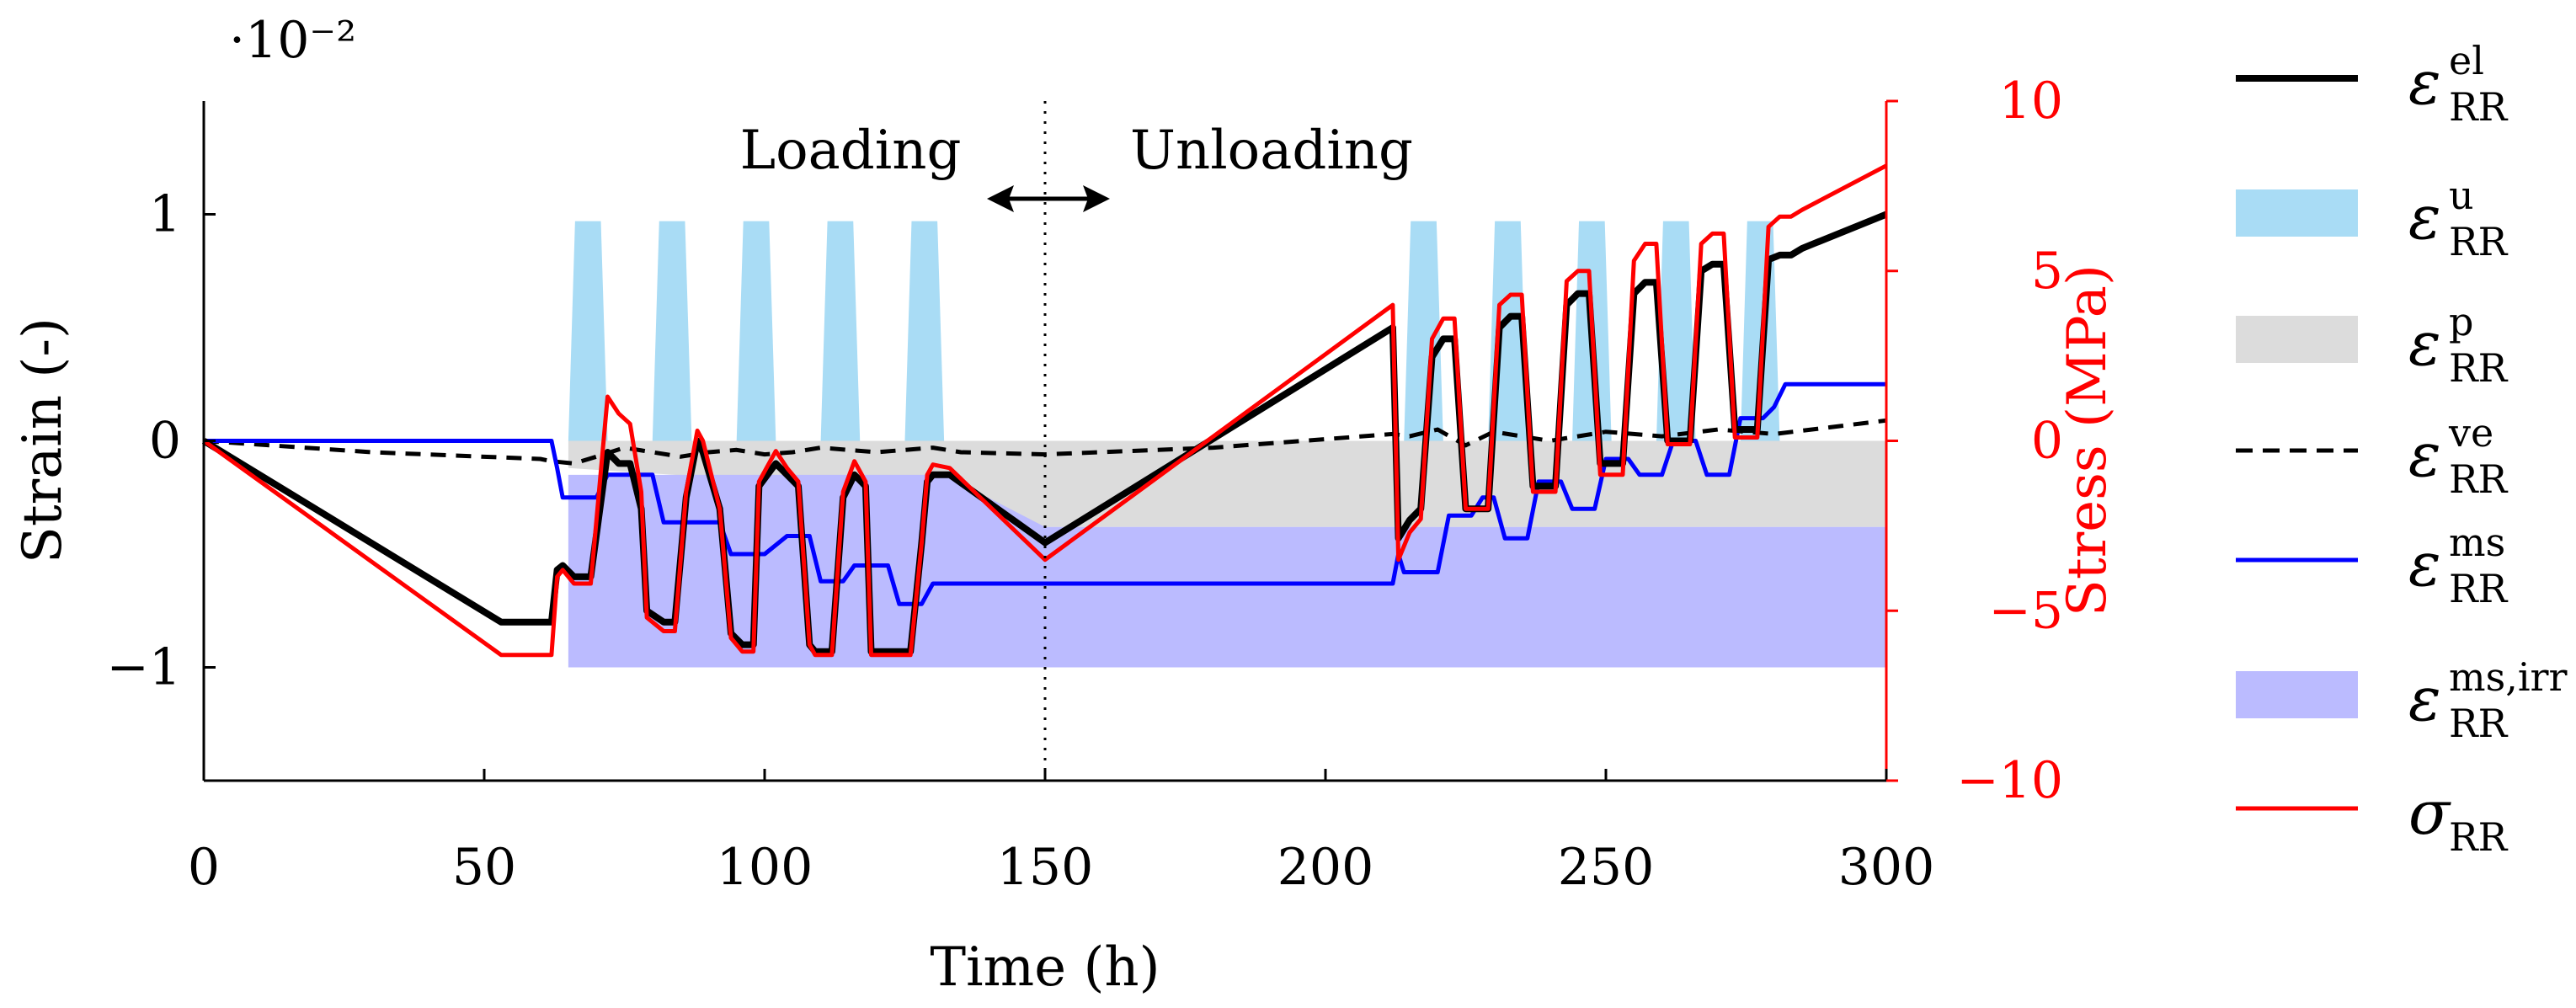 This screenshot has width=2576, height=1008. Describe the element at coordinates (1061, 833) in the screenshot. I see `x-ticks: 0 50 100 150 200 250 300` at that location.